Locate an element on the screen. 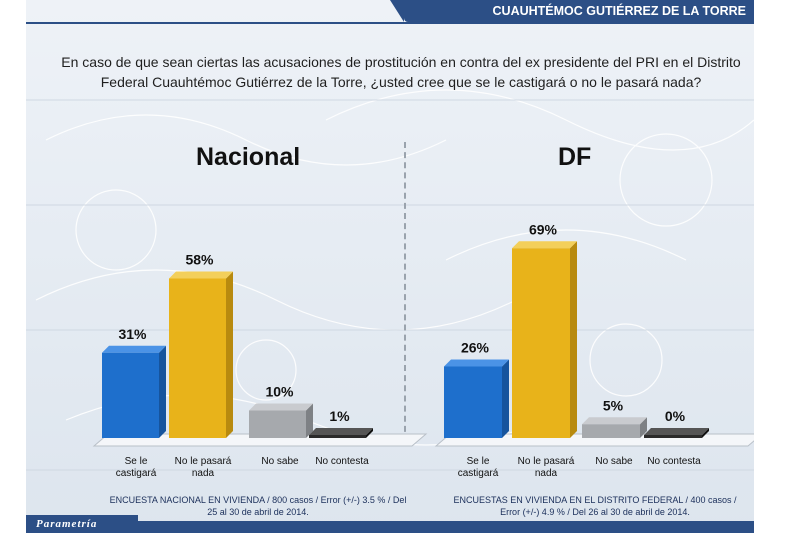 This screenshot has height=533, width=800. category-label-0-1: No le pasará nada is located at coordinates (203, 467).